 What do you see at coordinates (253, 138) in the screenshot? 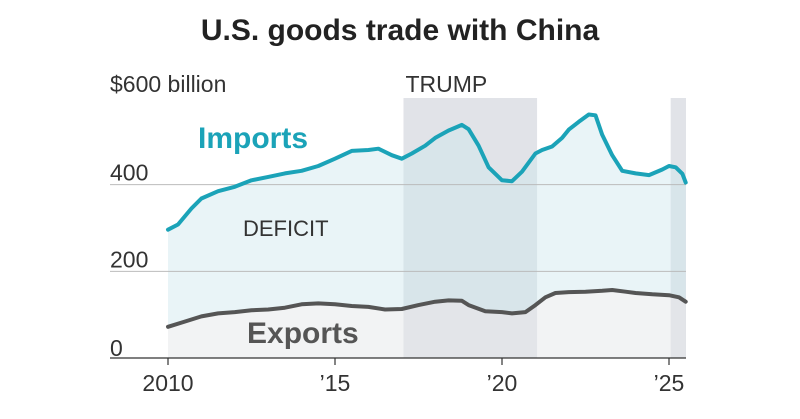
I see `imports-series-label: Imports` at bounding box center [253, 138].